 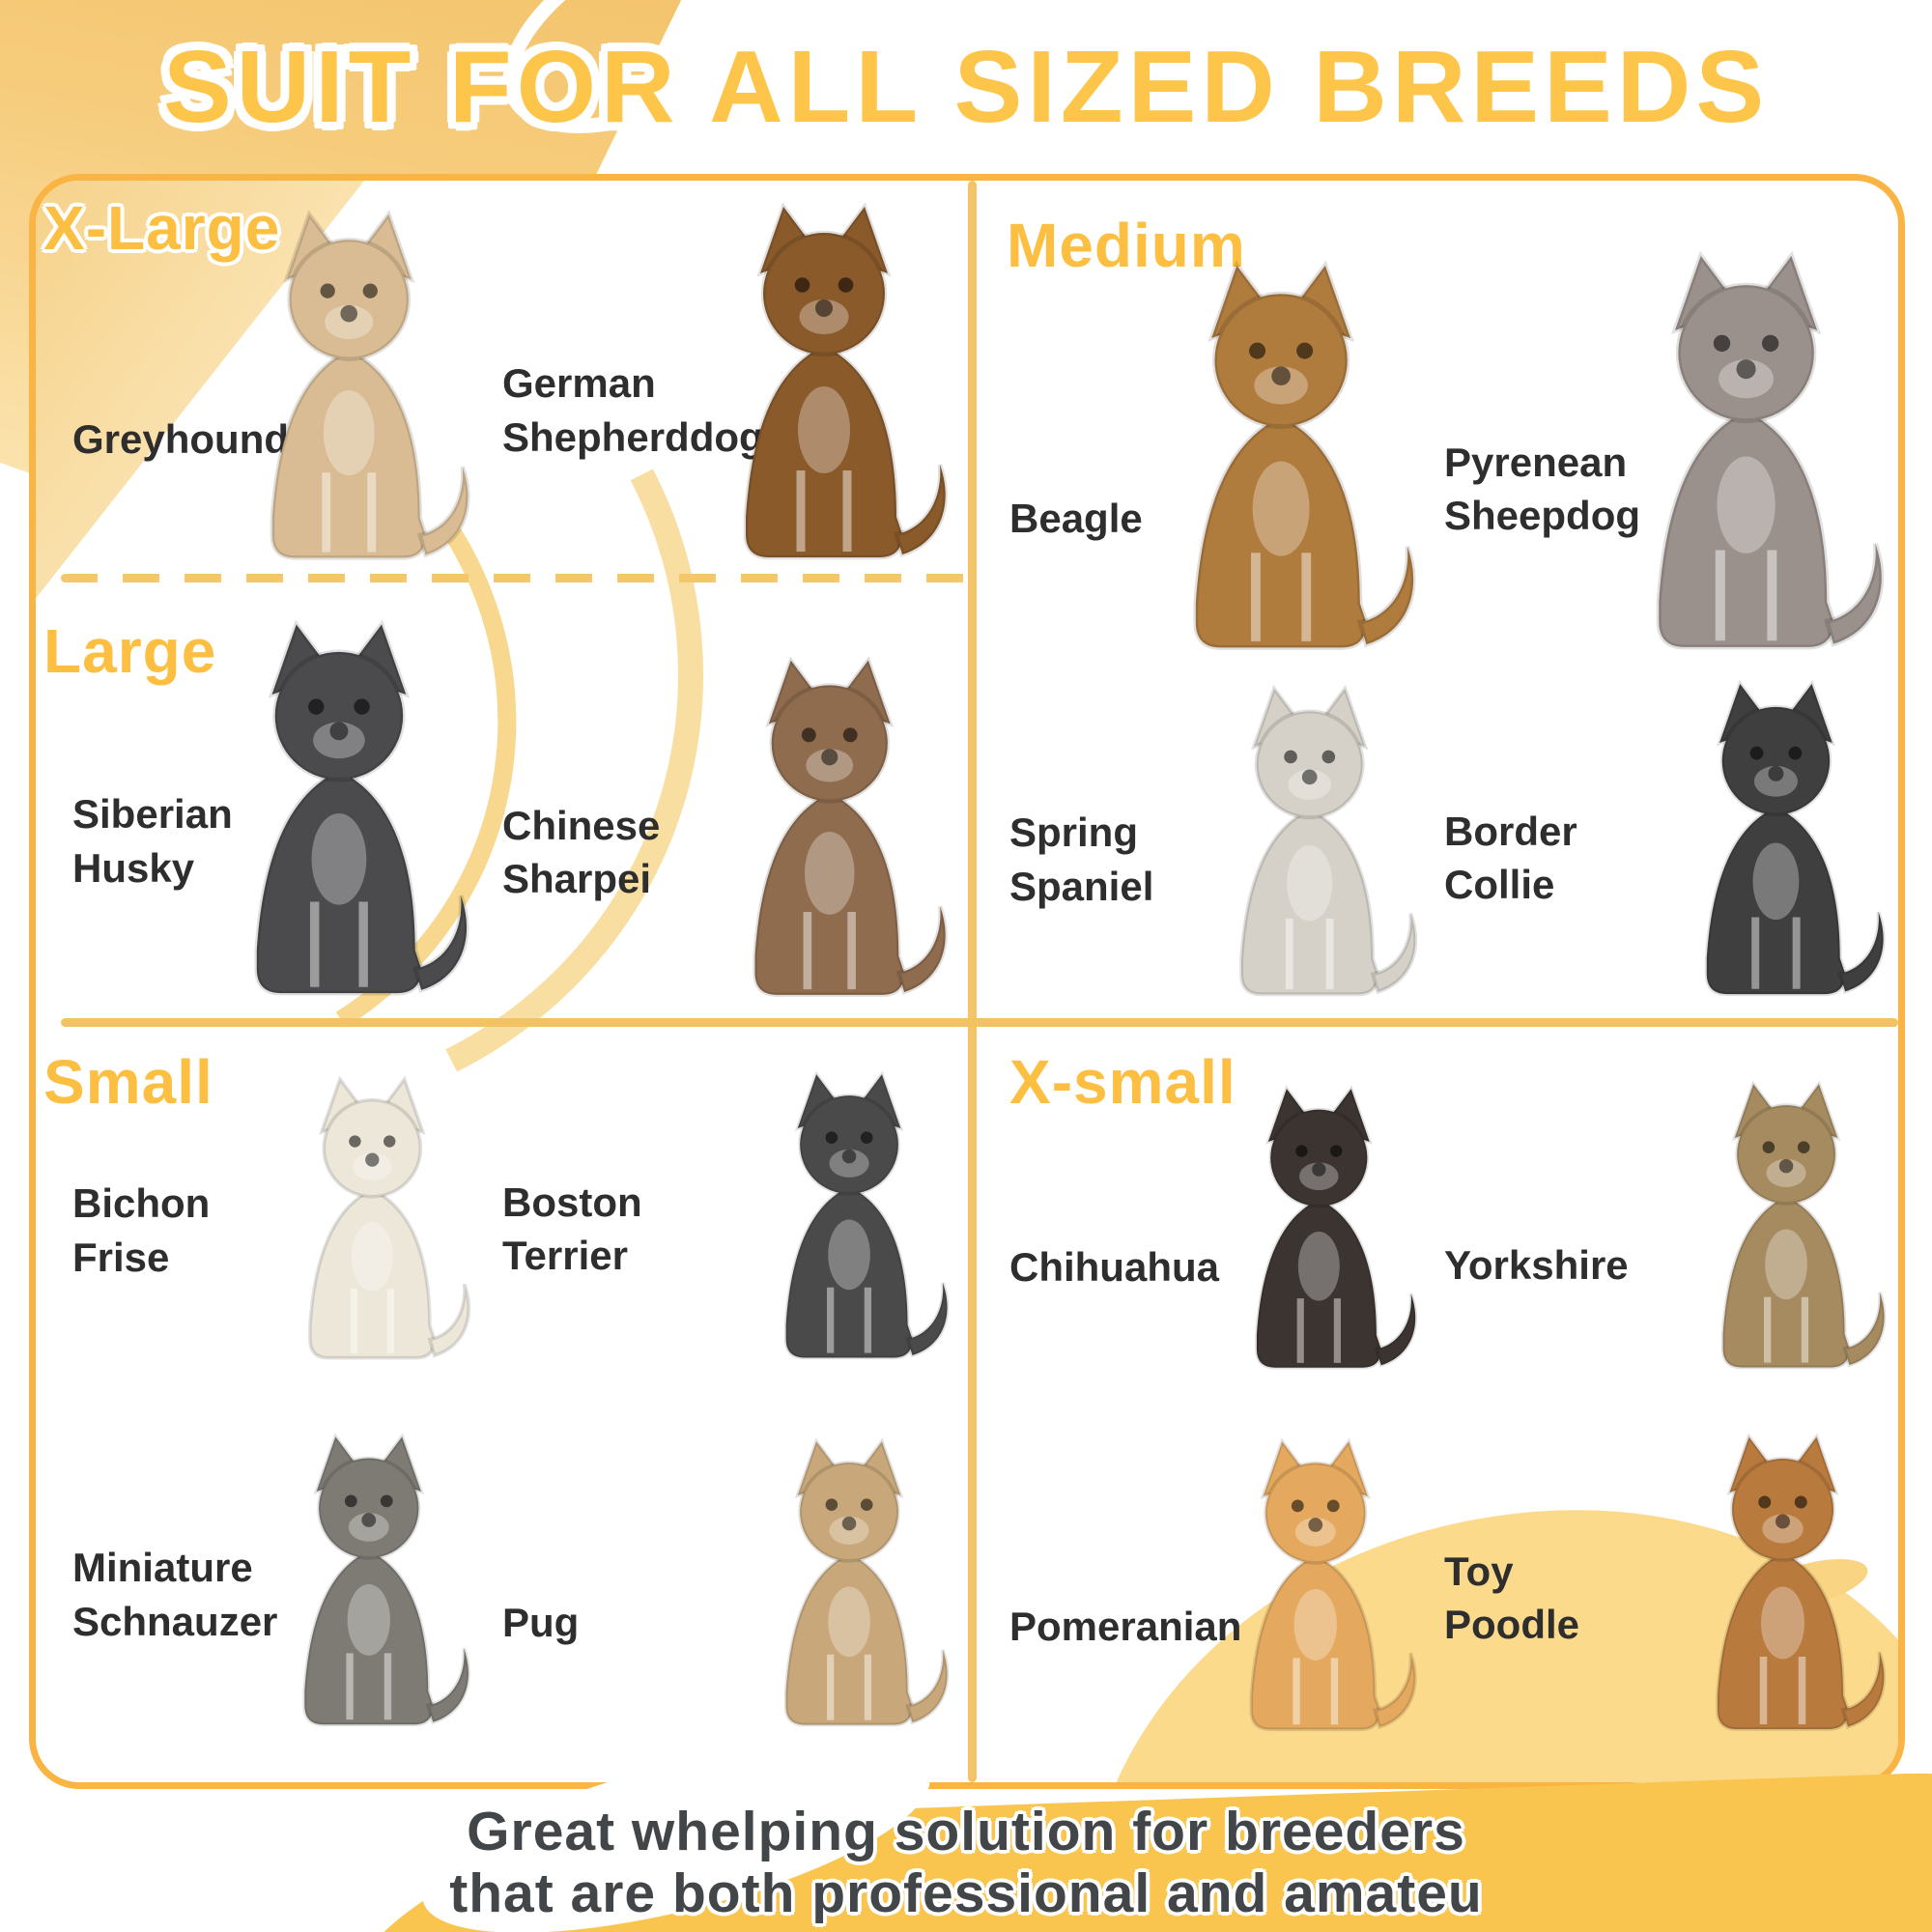 What do you see at coordinates (1076, 519) in the screenshot?
I see `breed-label: Beagle` at bounding box center [1076, 519].